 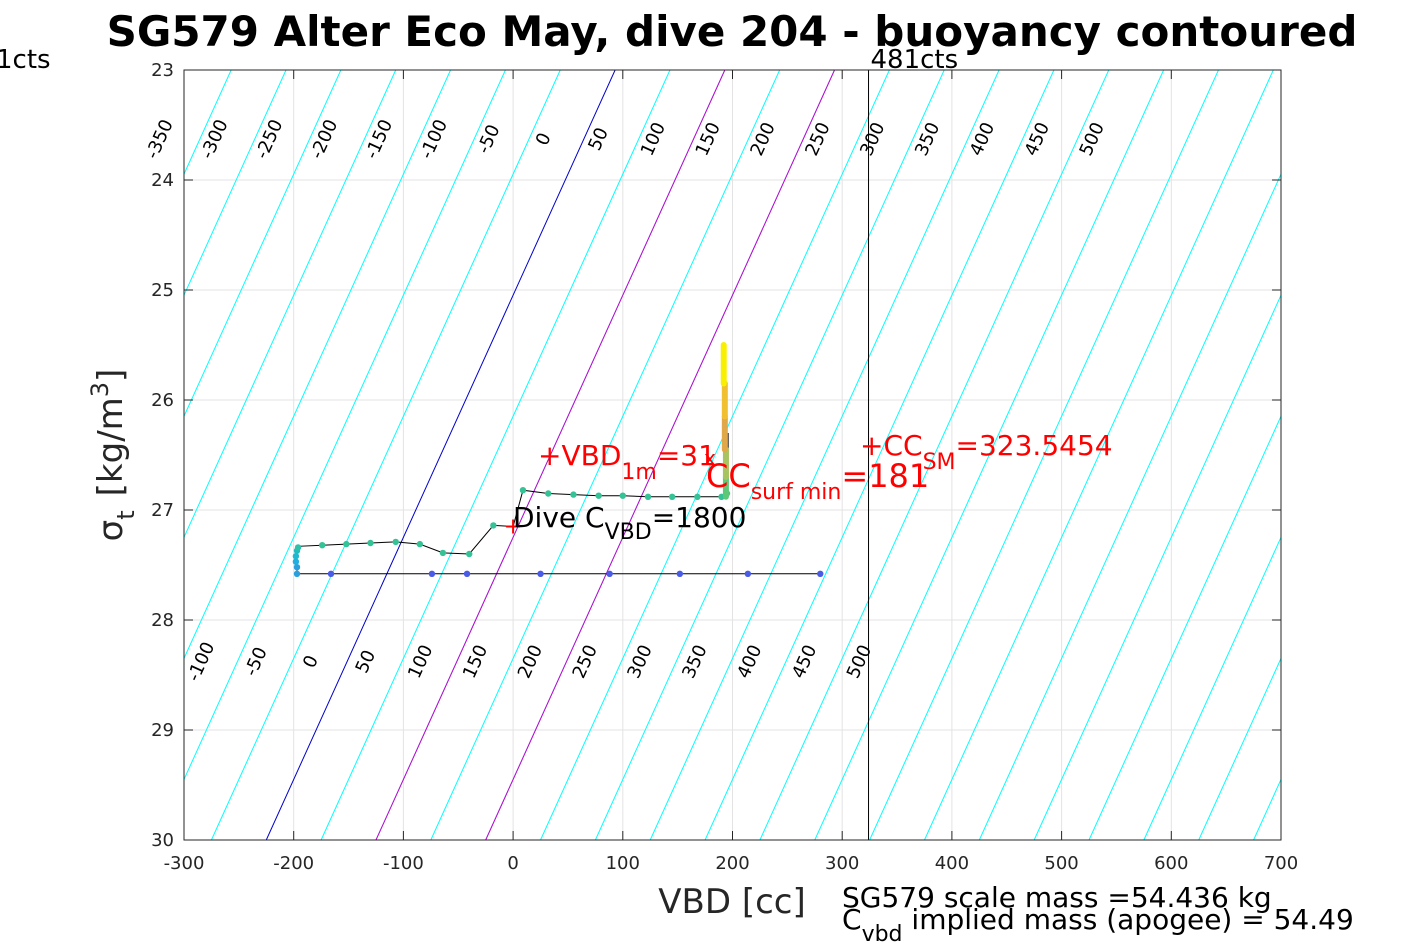 What do you see at coordinates (559, 517) in the screenshot?
I see `dive-cvbd-prefix: Dive C` at bounding box center [559, 517].